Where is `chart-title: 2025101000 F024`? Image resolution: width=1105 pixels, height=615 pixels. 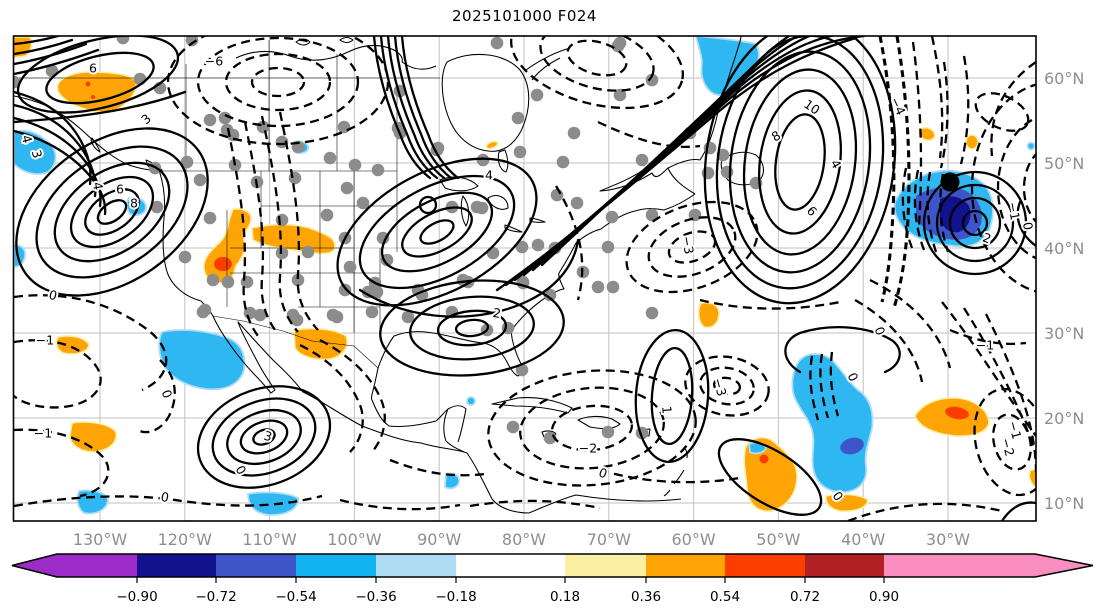
chart-title: 2025101000 F024 is located at coordinates (524, 16).